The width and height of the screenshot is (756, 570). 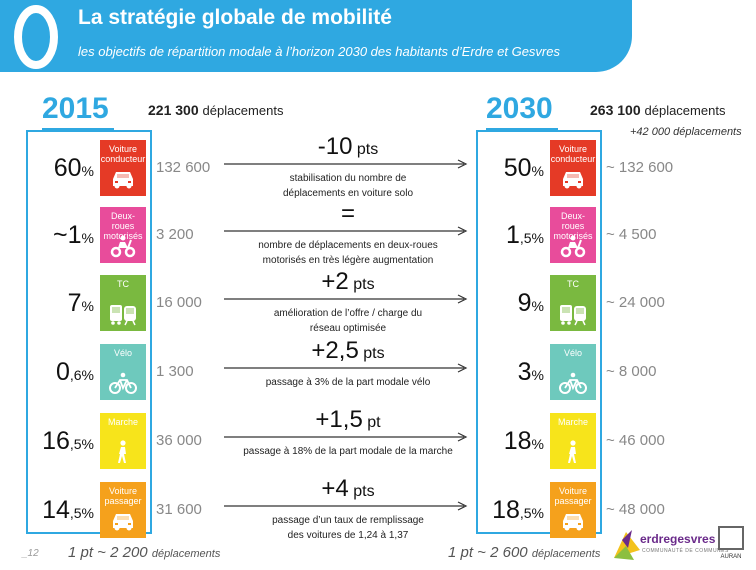 I want to click on trips-count-2030: ~ 4 500, so click(x=631, y=234).